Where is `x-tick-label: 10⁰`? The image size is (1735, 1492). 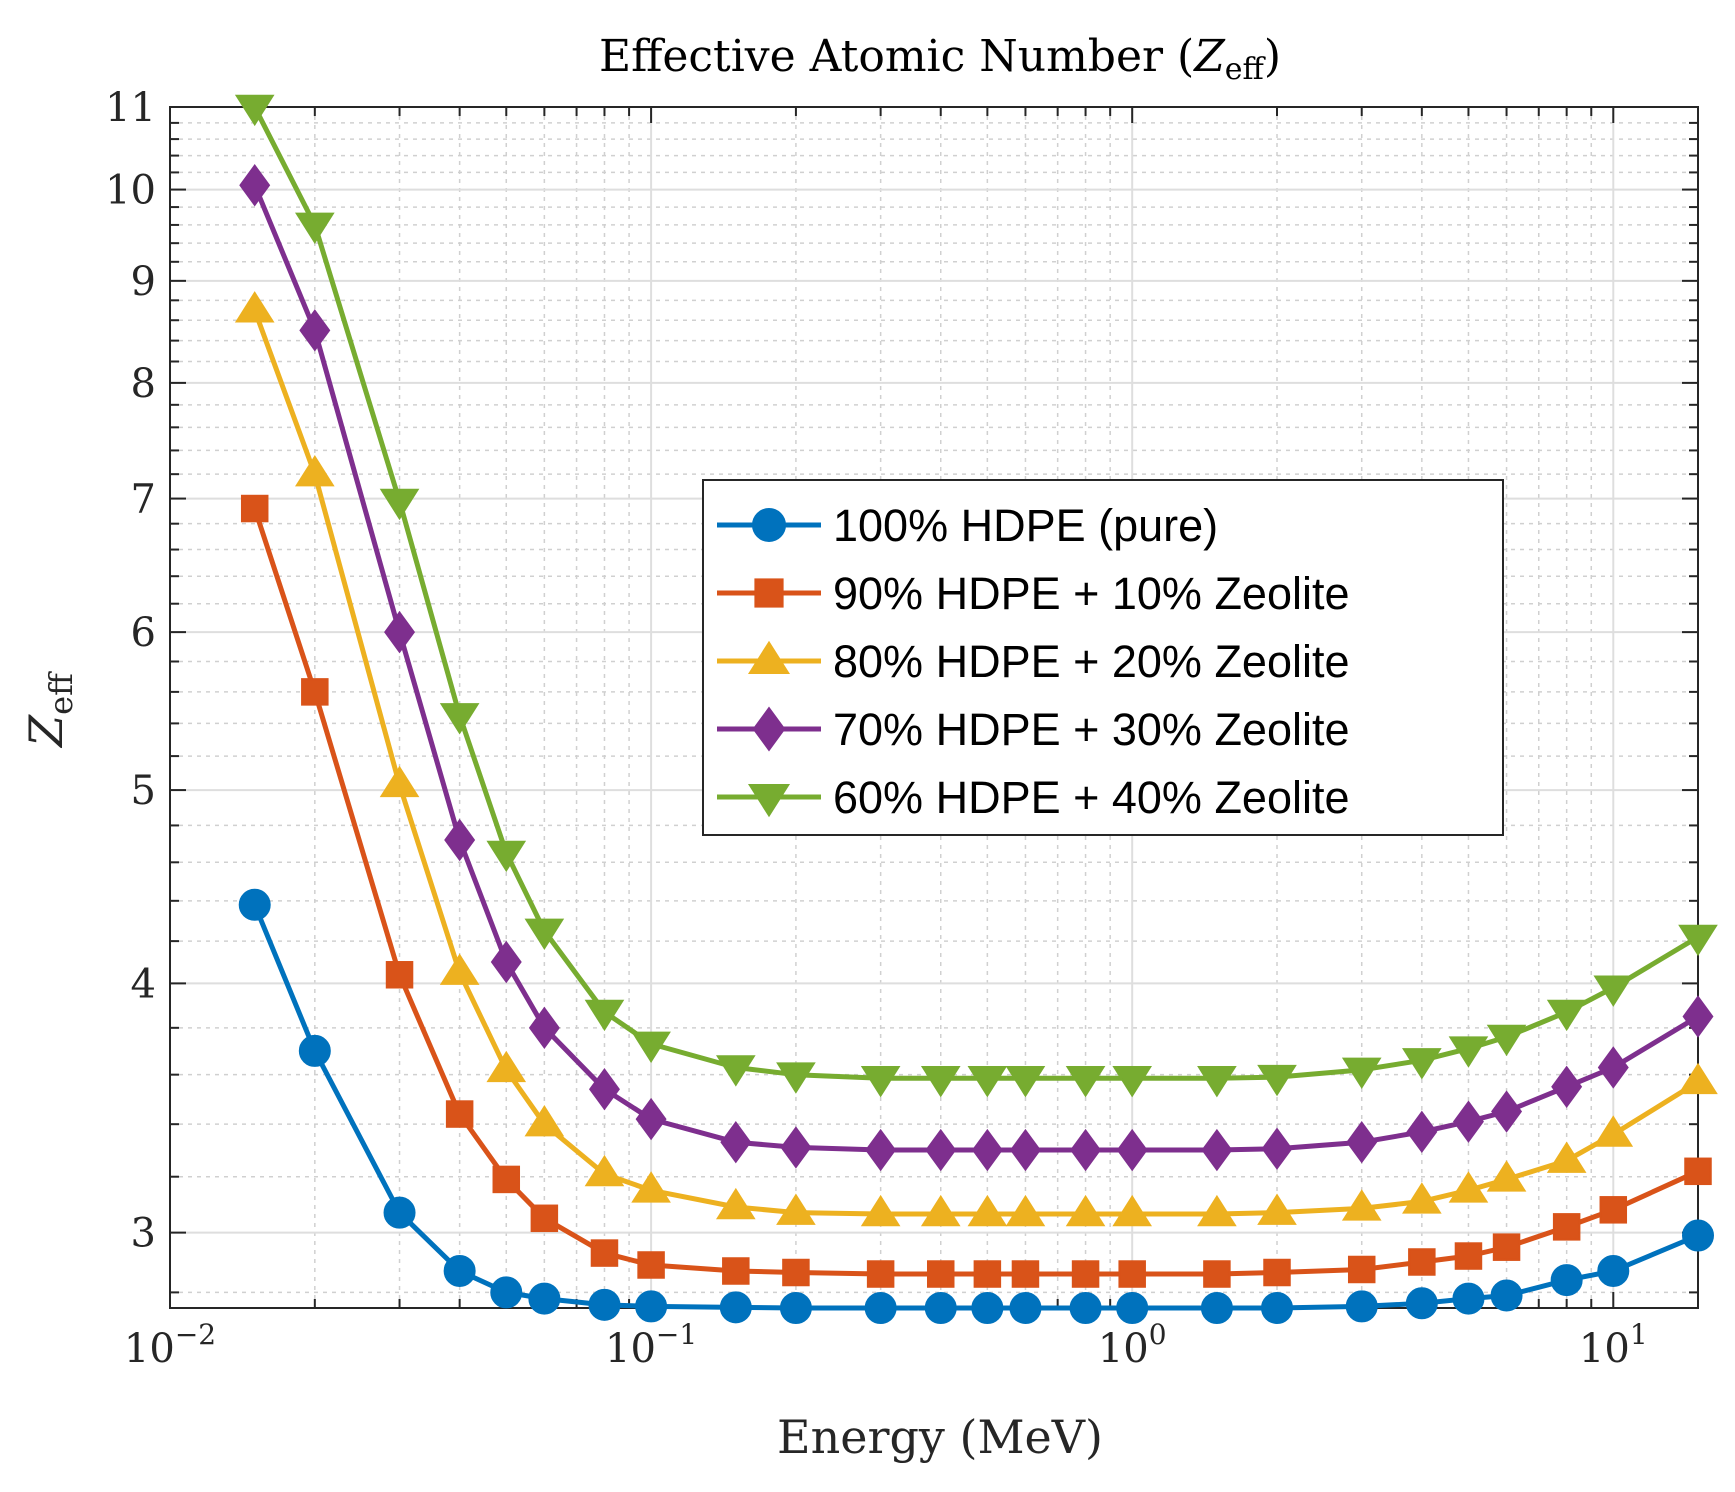
x-tick-label: 10⁰ is located at coordinates (1132, 1345).